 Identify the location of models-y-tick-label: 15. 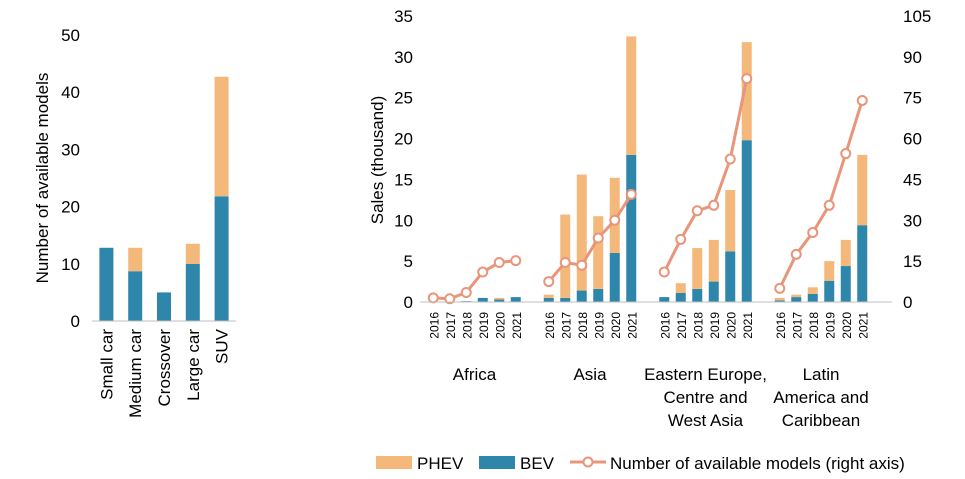
(912, 261).